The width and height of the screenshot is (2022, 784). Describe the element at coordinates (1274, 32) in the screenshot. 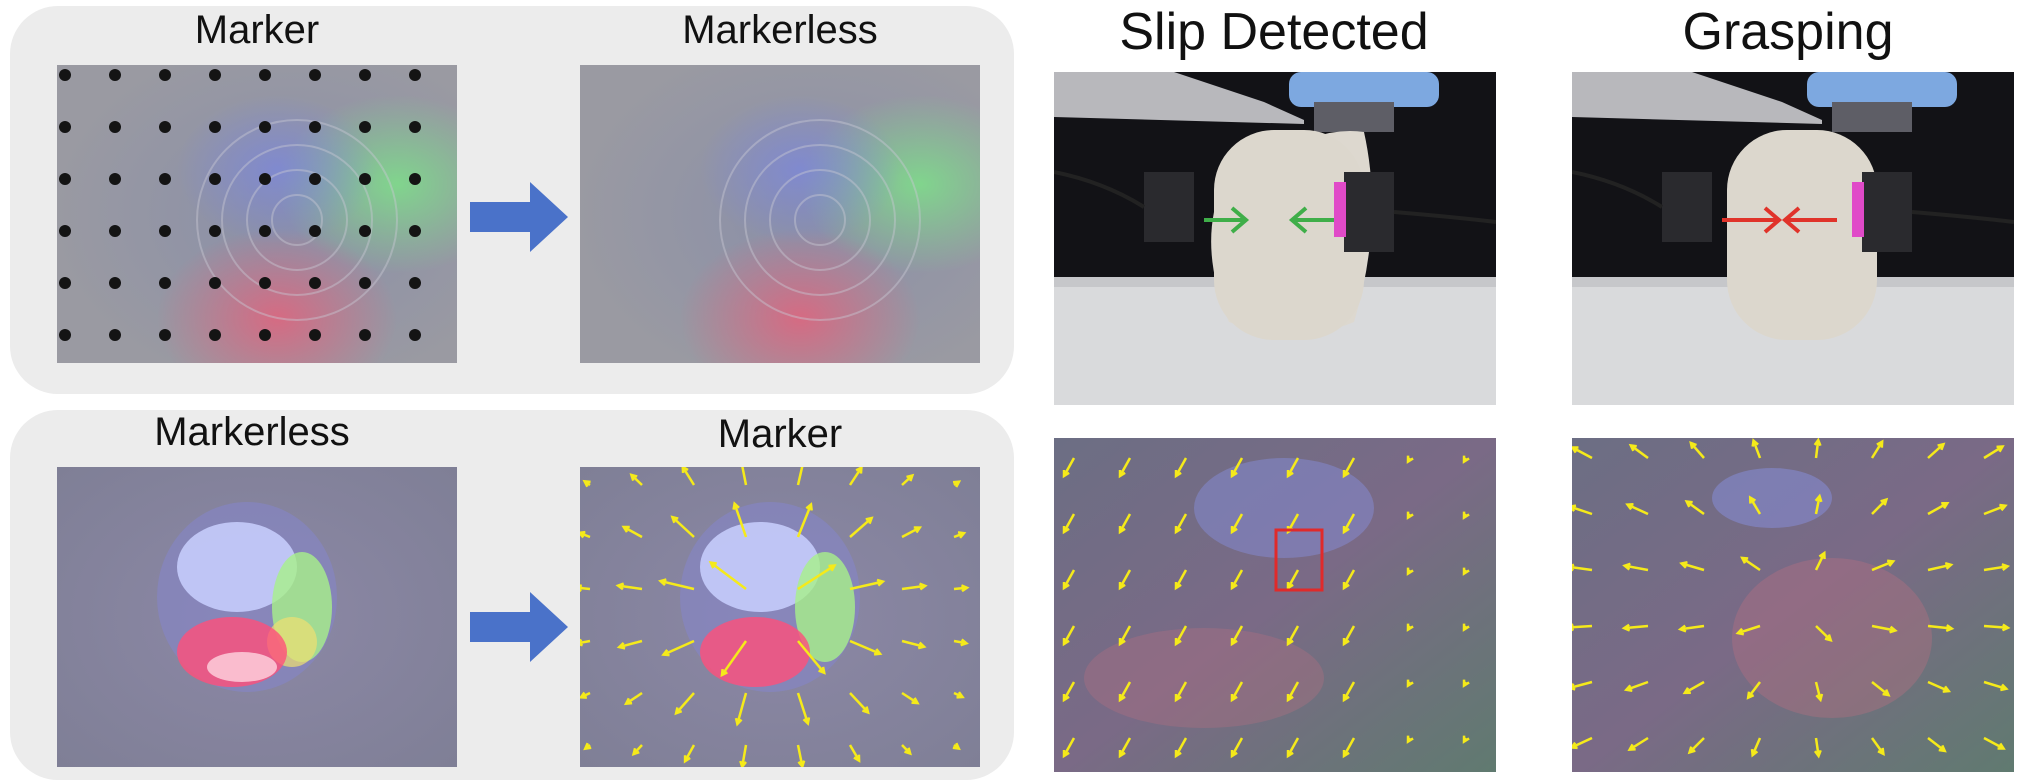

I see `column-title-slip-detected: Slip Detected` at that location.